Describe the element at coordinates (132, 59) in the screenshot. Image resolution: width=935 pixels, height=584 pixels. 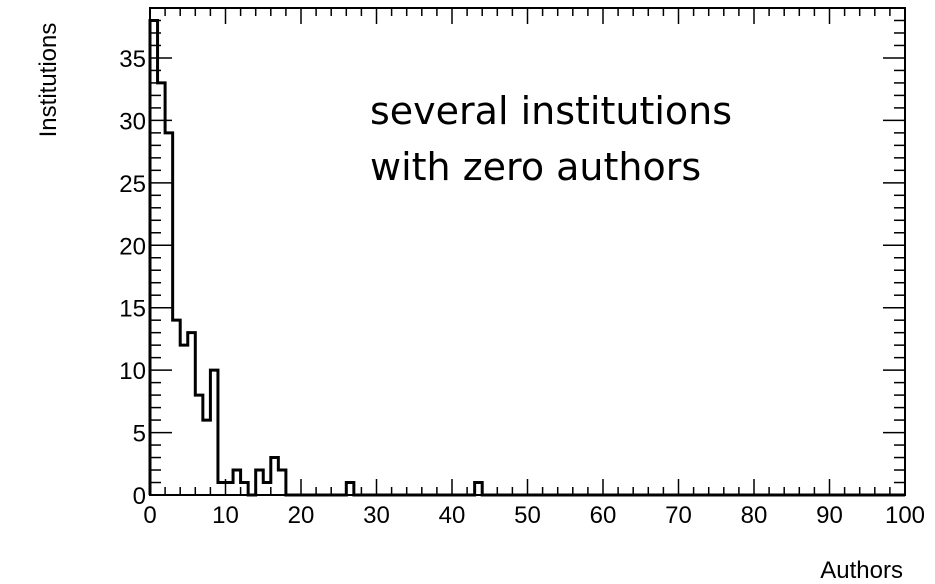
I see `y-tick-label: 35` at that location.